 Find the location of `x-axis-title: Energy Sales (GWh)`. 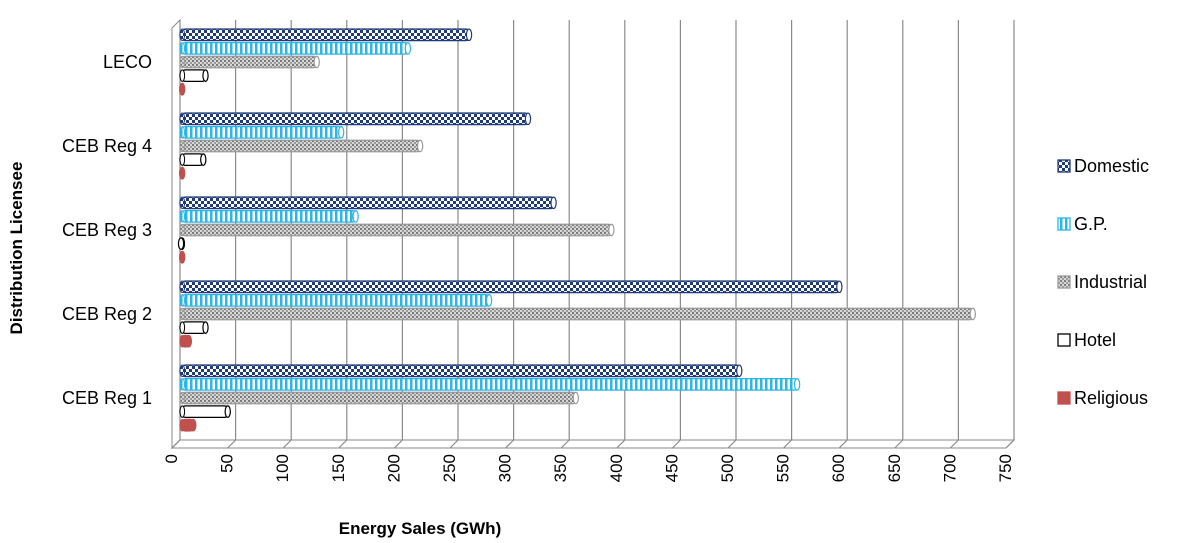

x-axis-title: Energy Sales (GWh) is located at coordinates (420, 528).